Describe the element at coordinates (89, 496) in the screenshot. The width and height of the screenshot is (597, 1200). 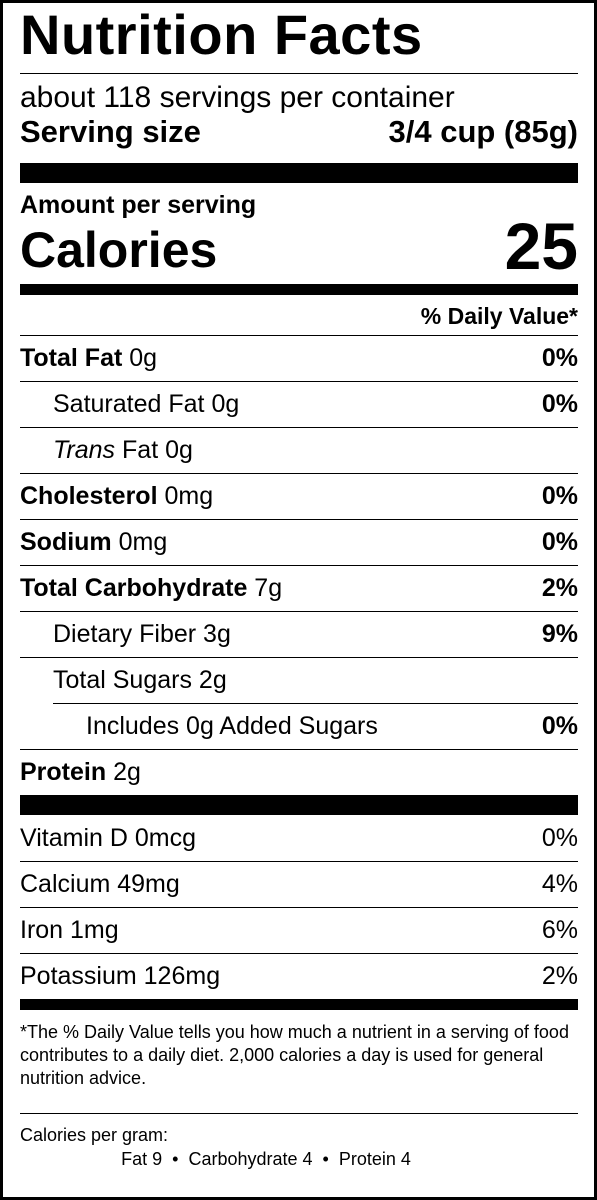
I see `nutrient-name: Cholesterol` at that location.